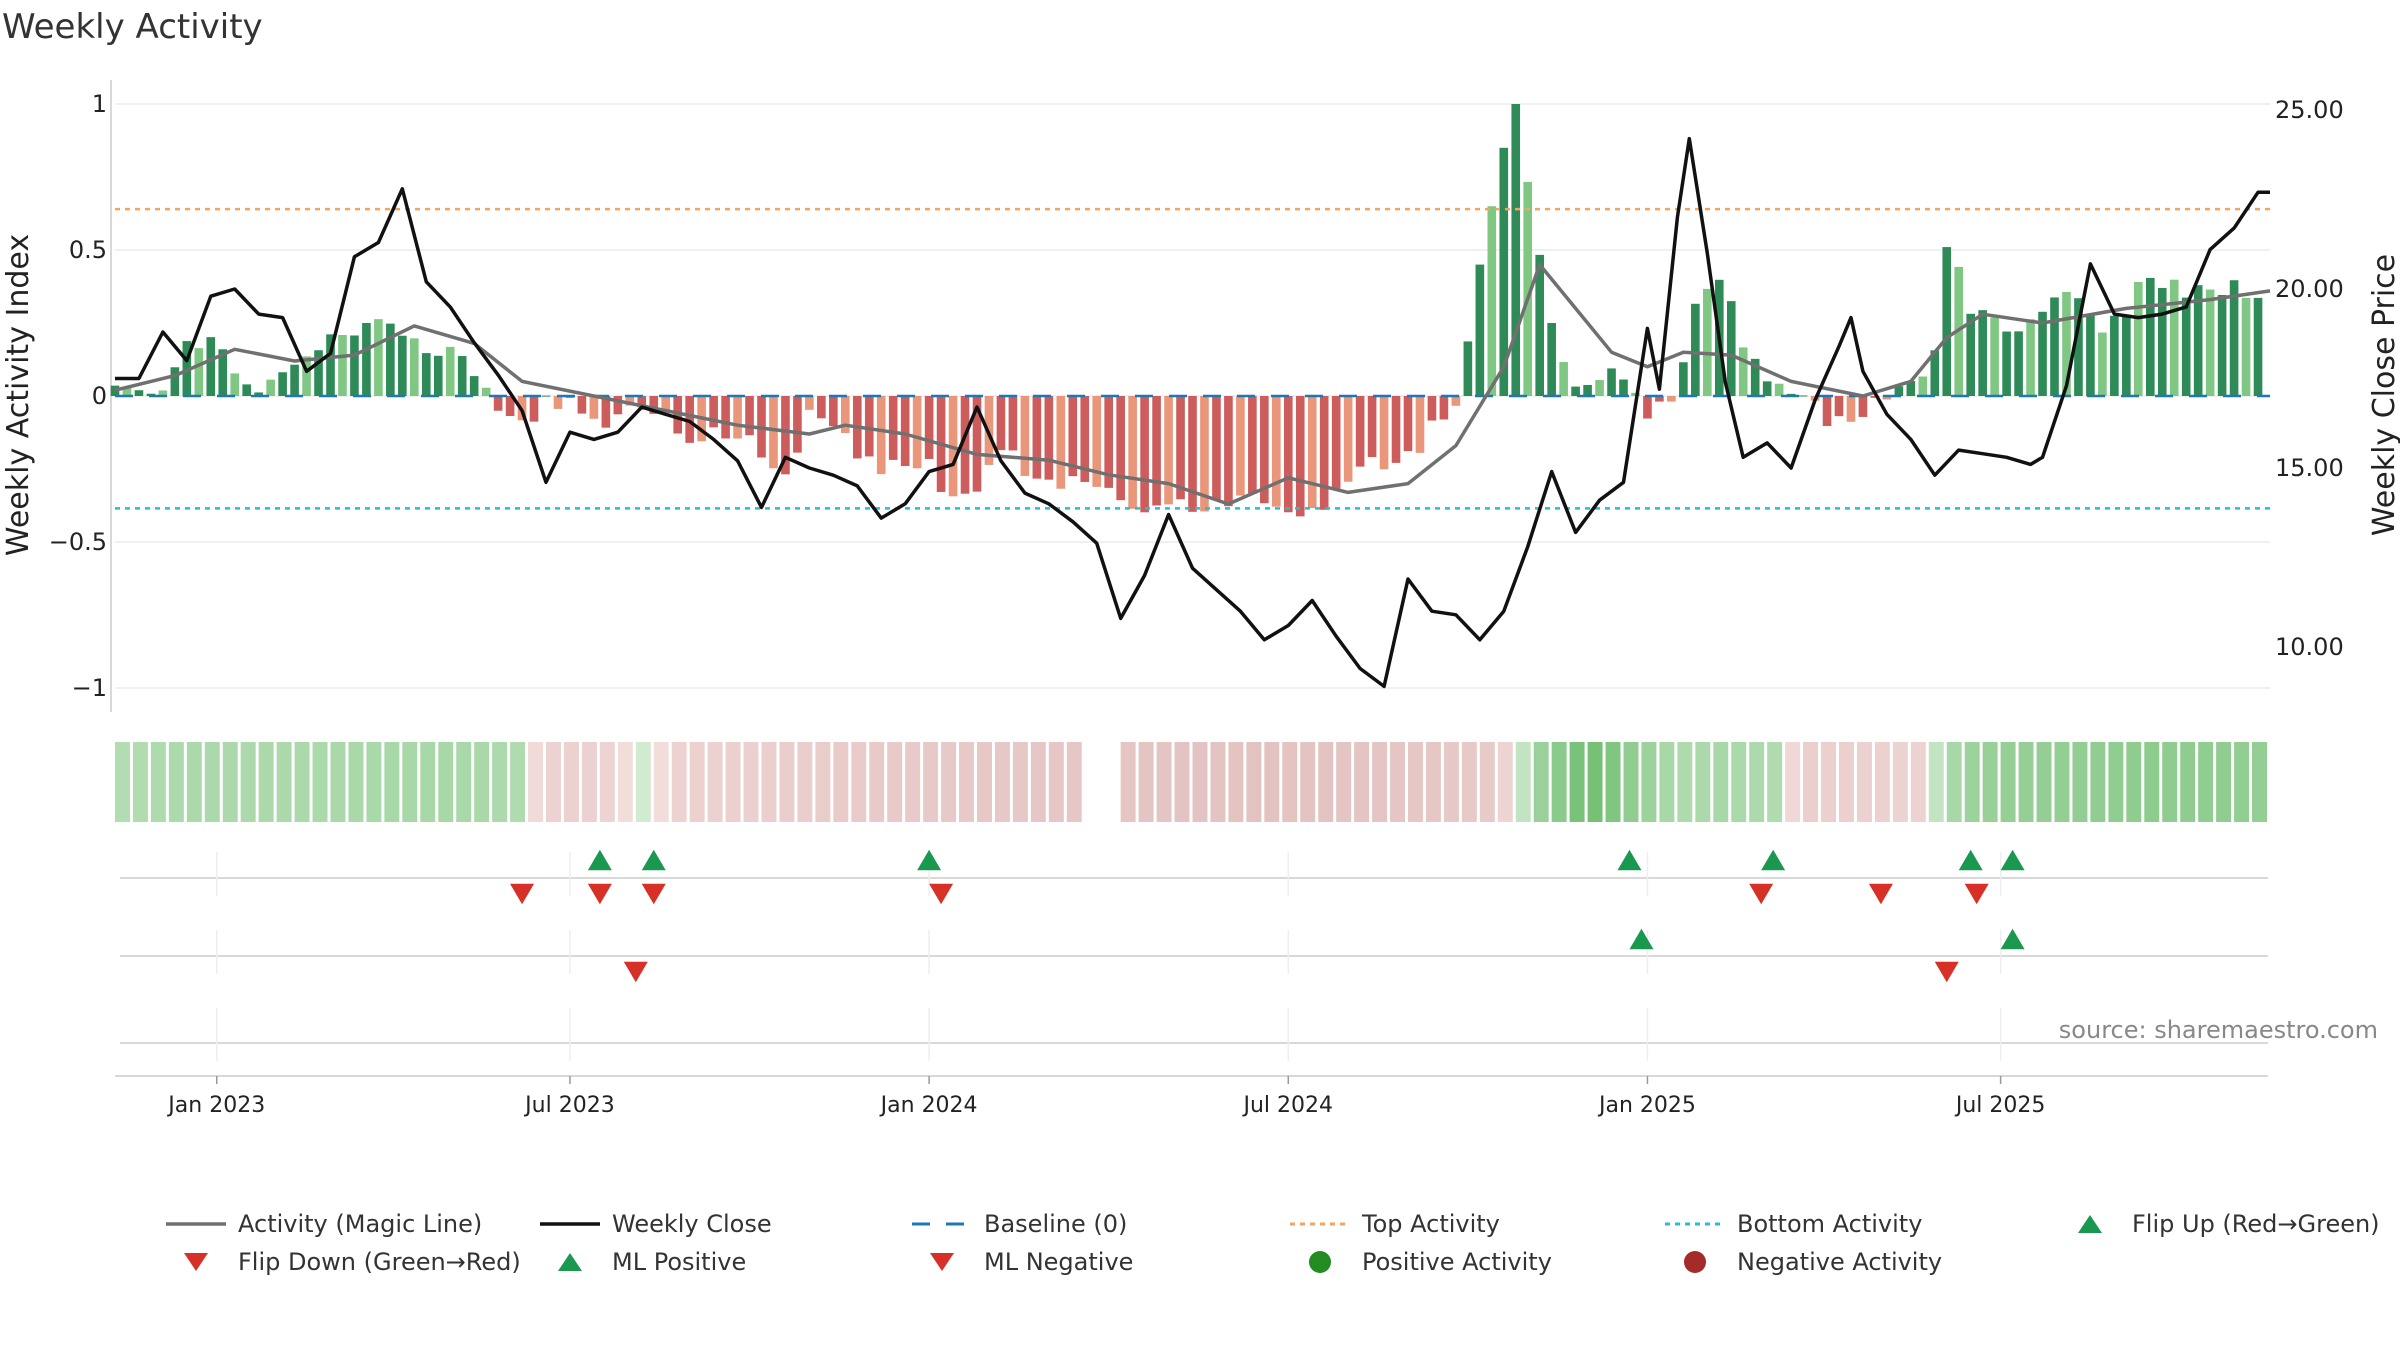 This screenshot has height=1350, width=2400. What do you see at coordinates (2309, 647) in the screenshot?
I see `right-tick-label: 10.00` at bounding box center [2309, 647].